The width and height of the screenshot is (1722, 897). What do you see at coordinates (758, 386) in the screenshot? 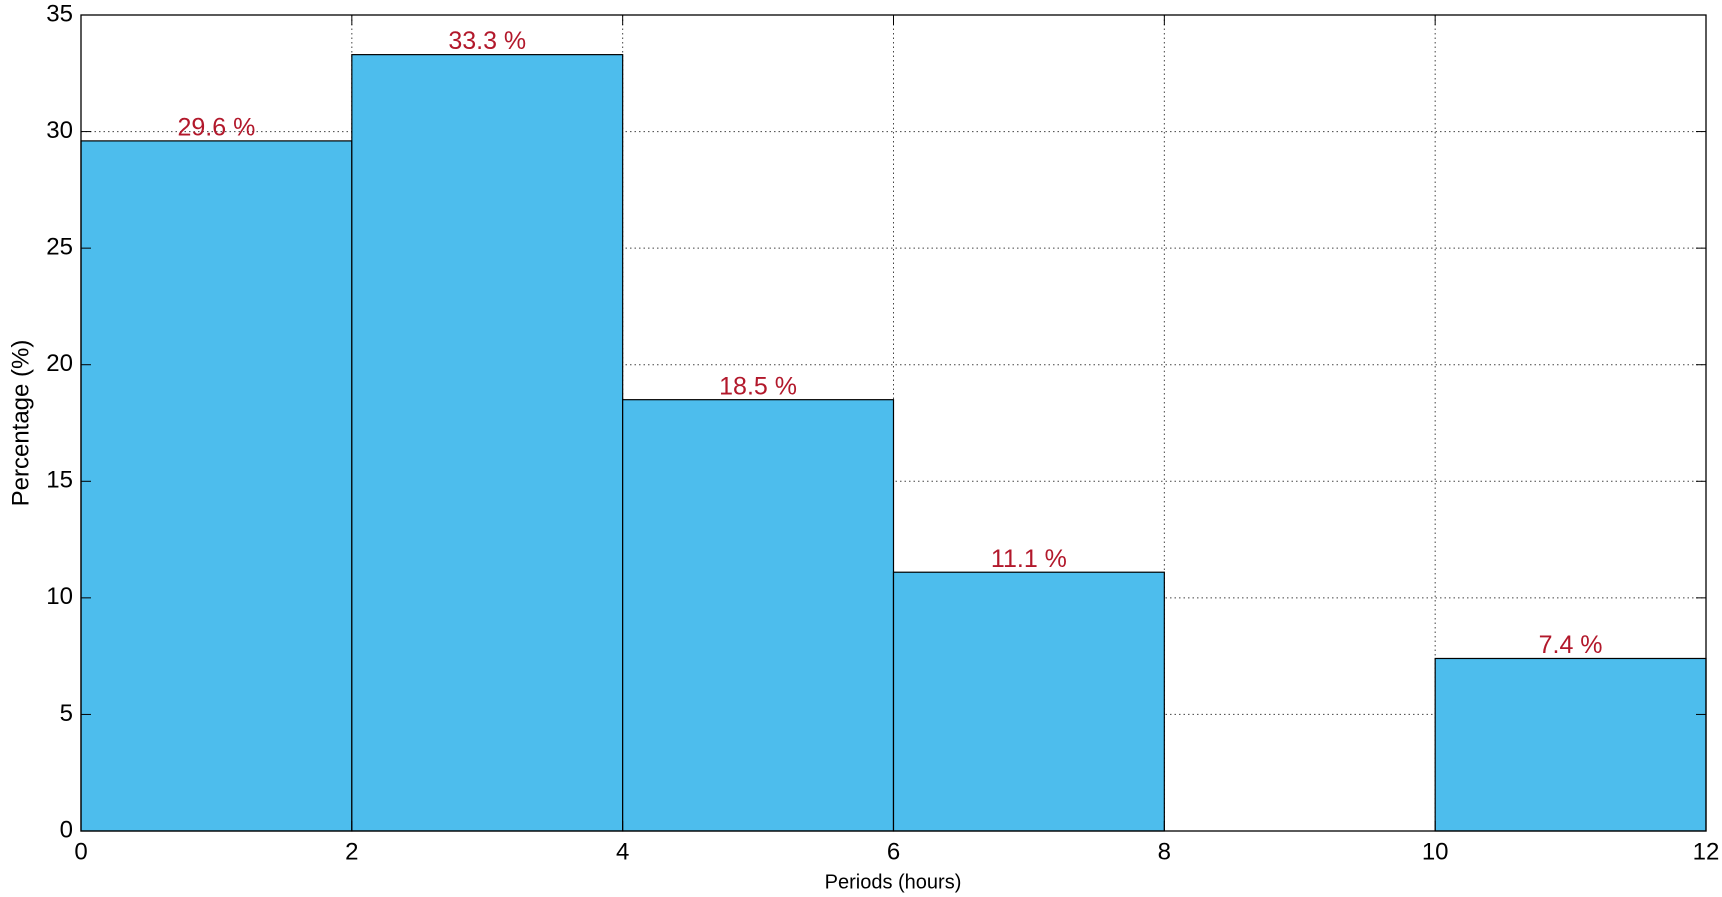
I see `value-label: 18.5 %` at bounding box center [758, 386].